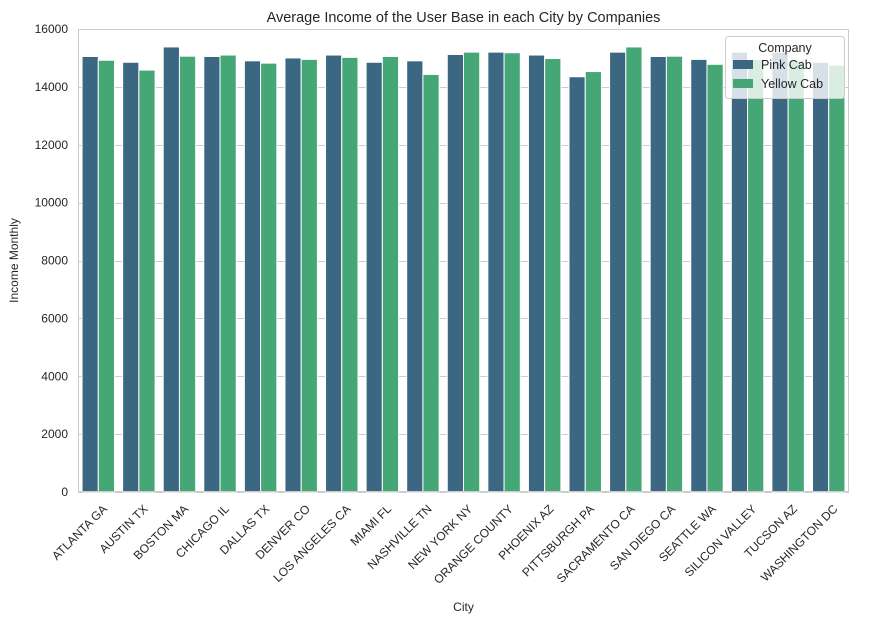 The height and width of the screenshot is (625, 887). I want to click on legend-title: Company, so click(785, 48).